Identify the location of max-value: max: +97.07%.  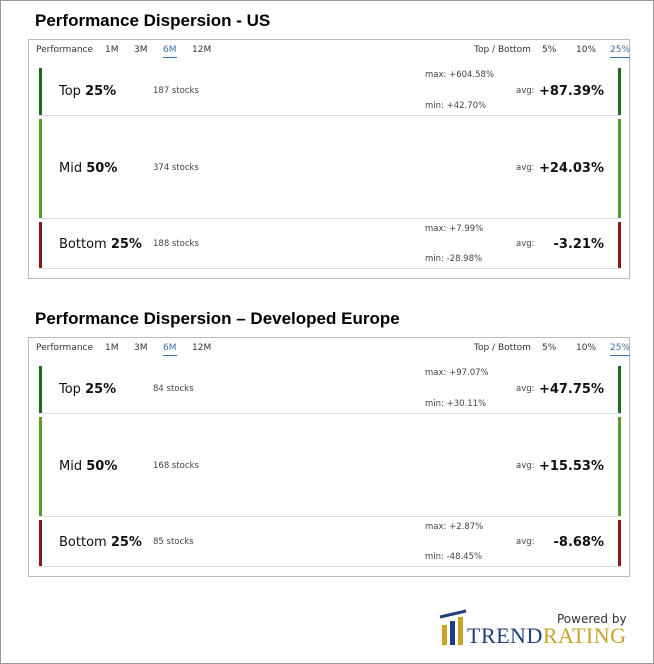
(457, 373).